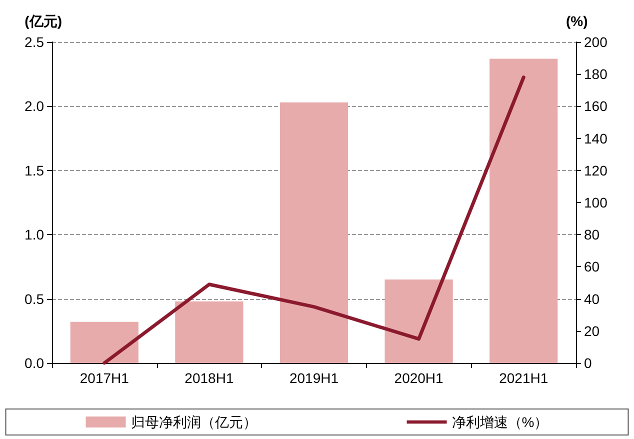  I want to click on x-tick-label: 2020H1, so click(419, 378).